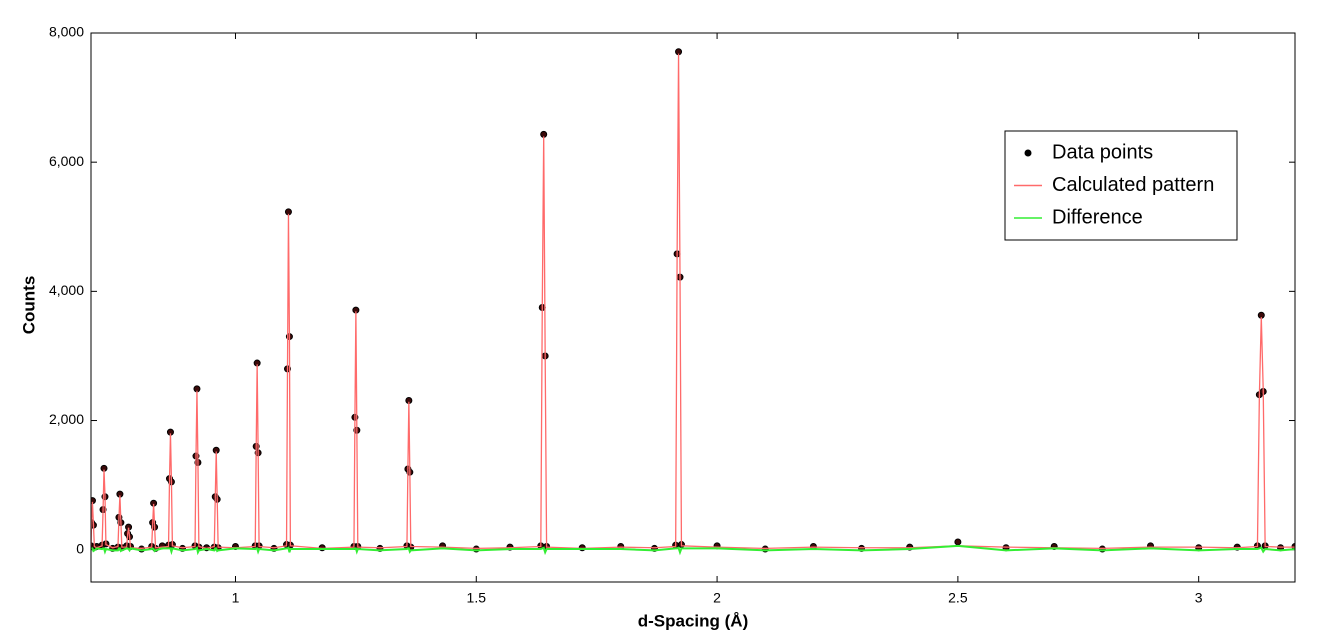  I want to click on legend-label: Data points, so click(1102, 152).